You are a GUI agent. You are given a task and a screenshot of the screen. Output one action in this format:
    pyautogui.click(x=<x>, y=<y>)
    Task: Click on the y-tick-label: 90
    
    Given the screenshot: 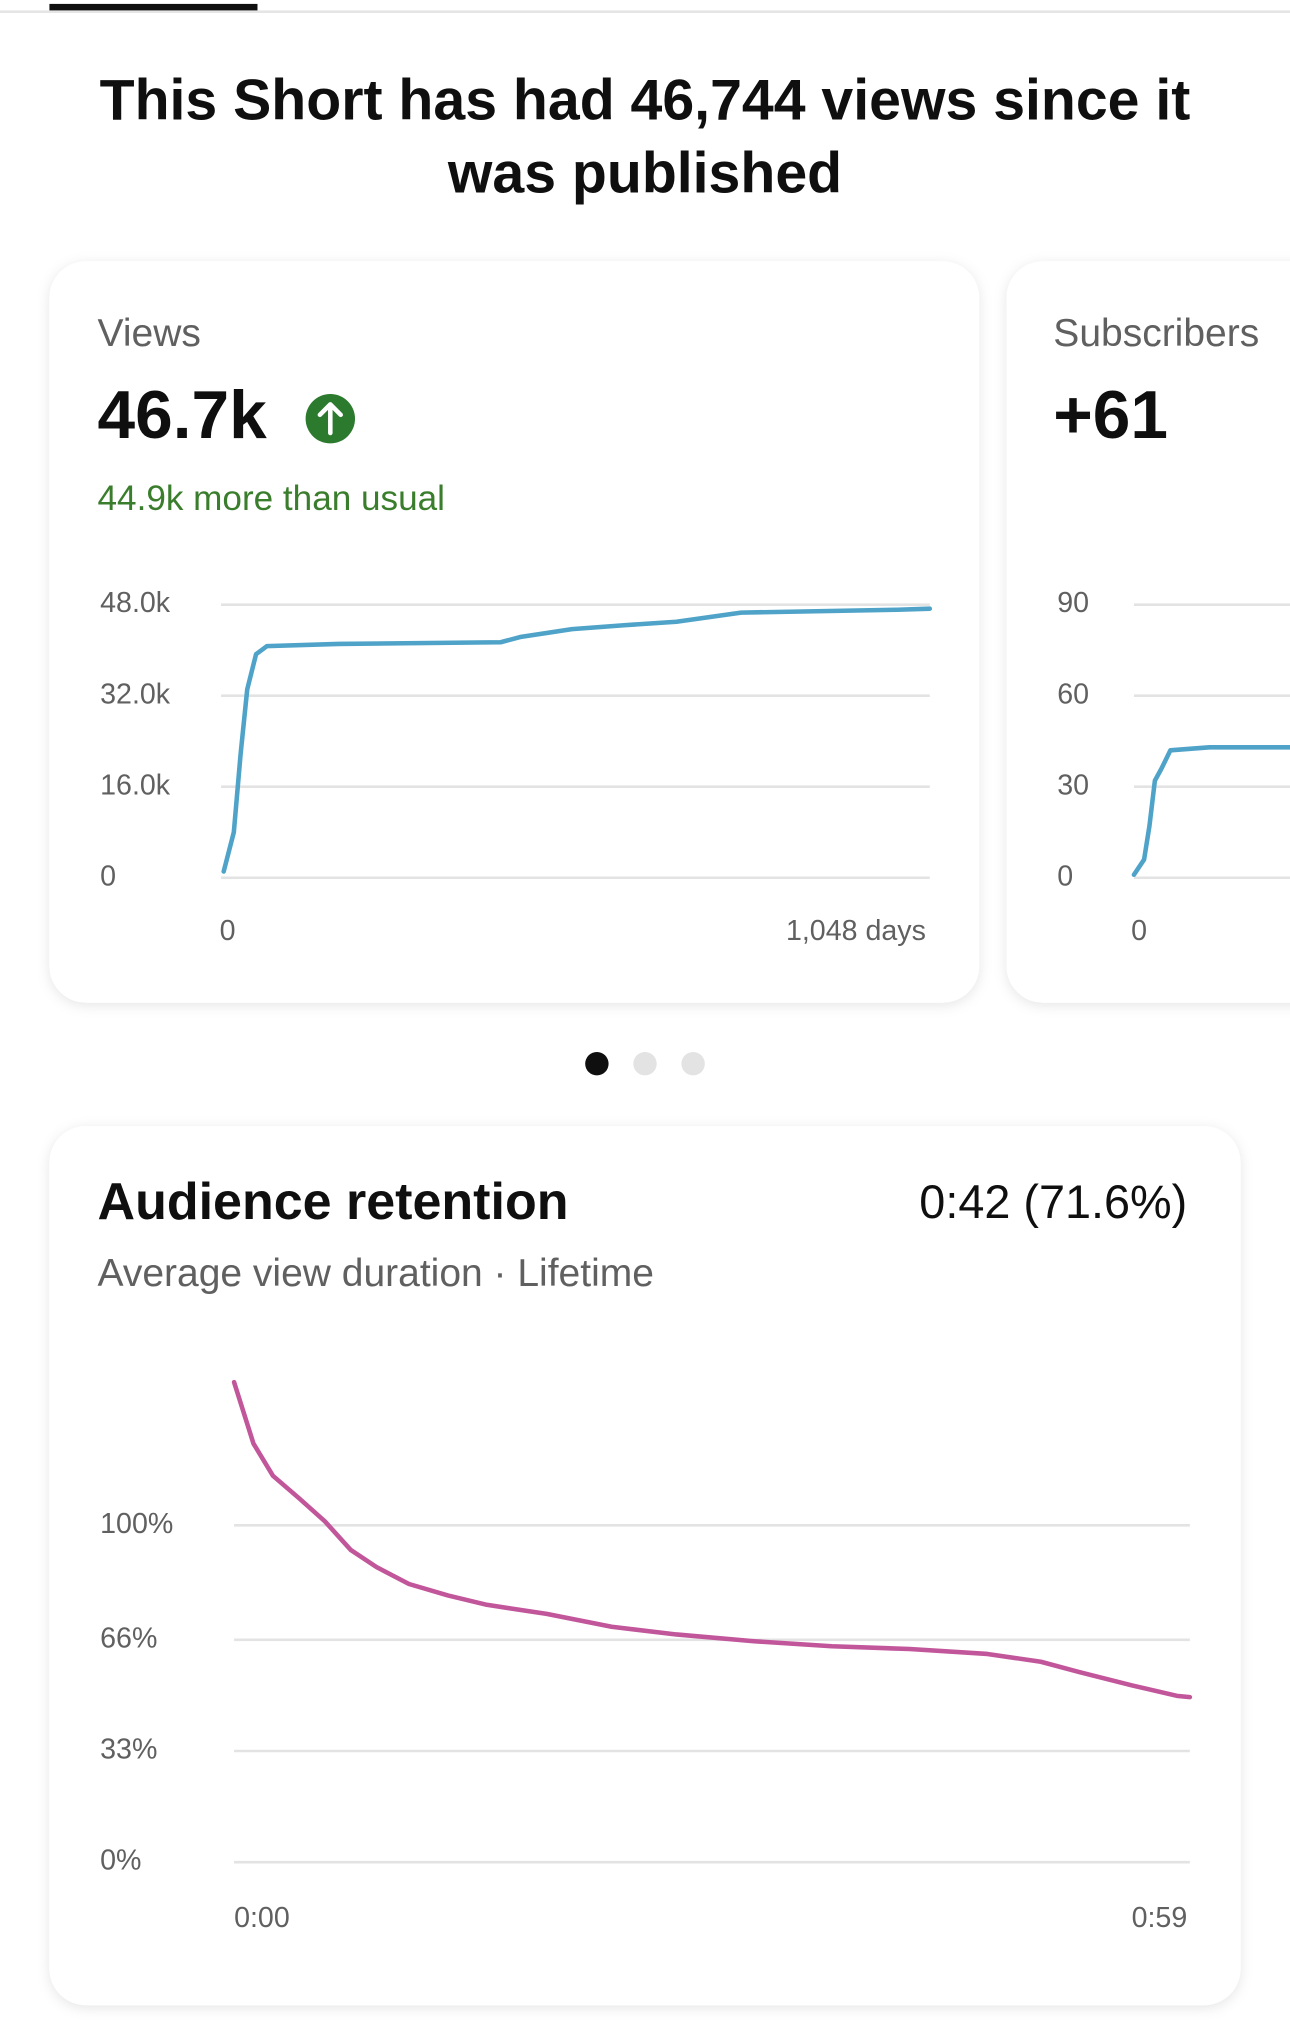 What is the action you would take?
    pyautogui.click(x=1073, y=603)
    